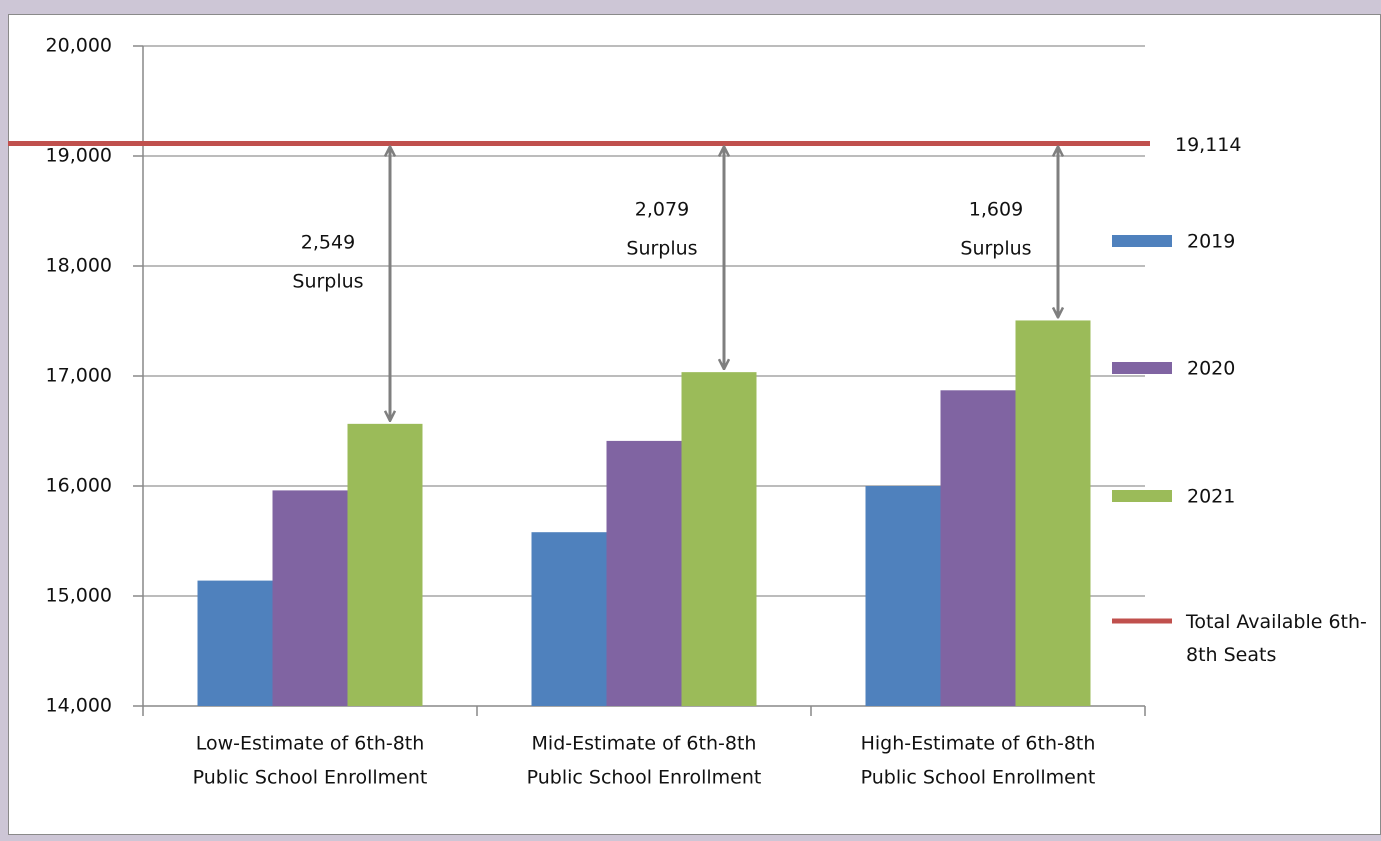  I want to click on y-tick-label: 17,000, so click(79, 376).